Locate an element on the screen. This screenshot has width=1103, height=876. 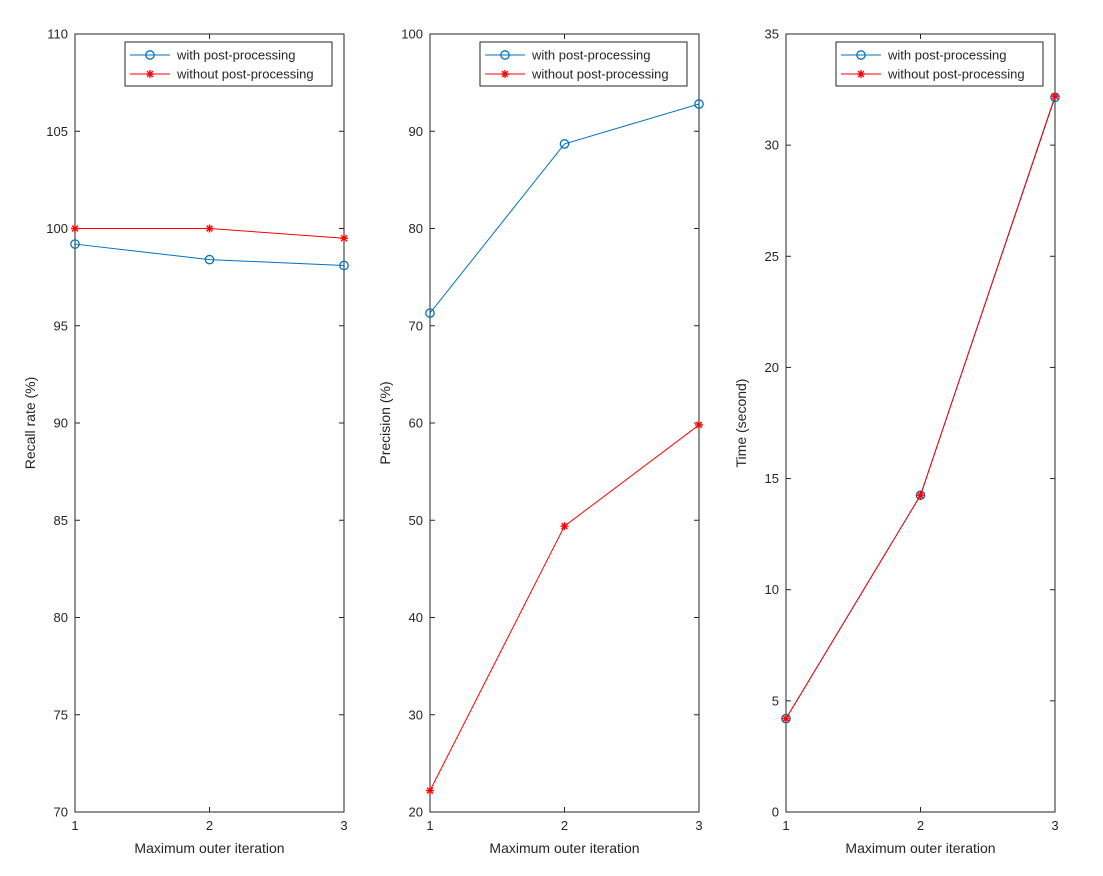
y-tick-label: 50 is located at coordinates (416, 520).